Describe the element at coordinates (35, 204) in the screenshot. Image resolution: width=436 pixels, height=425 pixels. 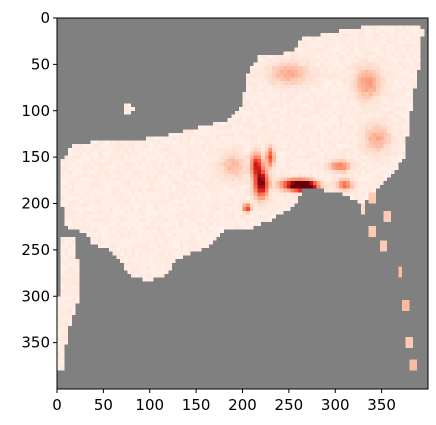
I see `y-tick-label: 200` at that location.